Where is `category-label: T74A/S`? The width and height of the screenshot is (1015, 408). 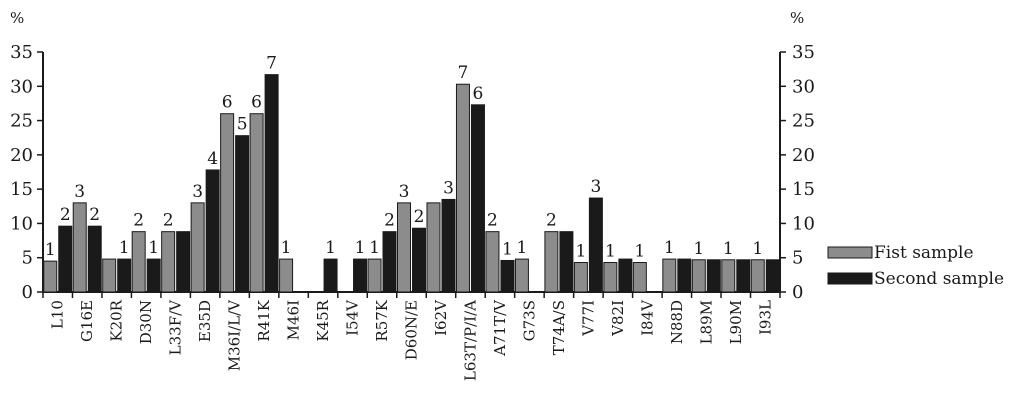 category-label: T74A/S is located at coordinates (559, 327).